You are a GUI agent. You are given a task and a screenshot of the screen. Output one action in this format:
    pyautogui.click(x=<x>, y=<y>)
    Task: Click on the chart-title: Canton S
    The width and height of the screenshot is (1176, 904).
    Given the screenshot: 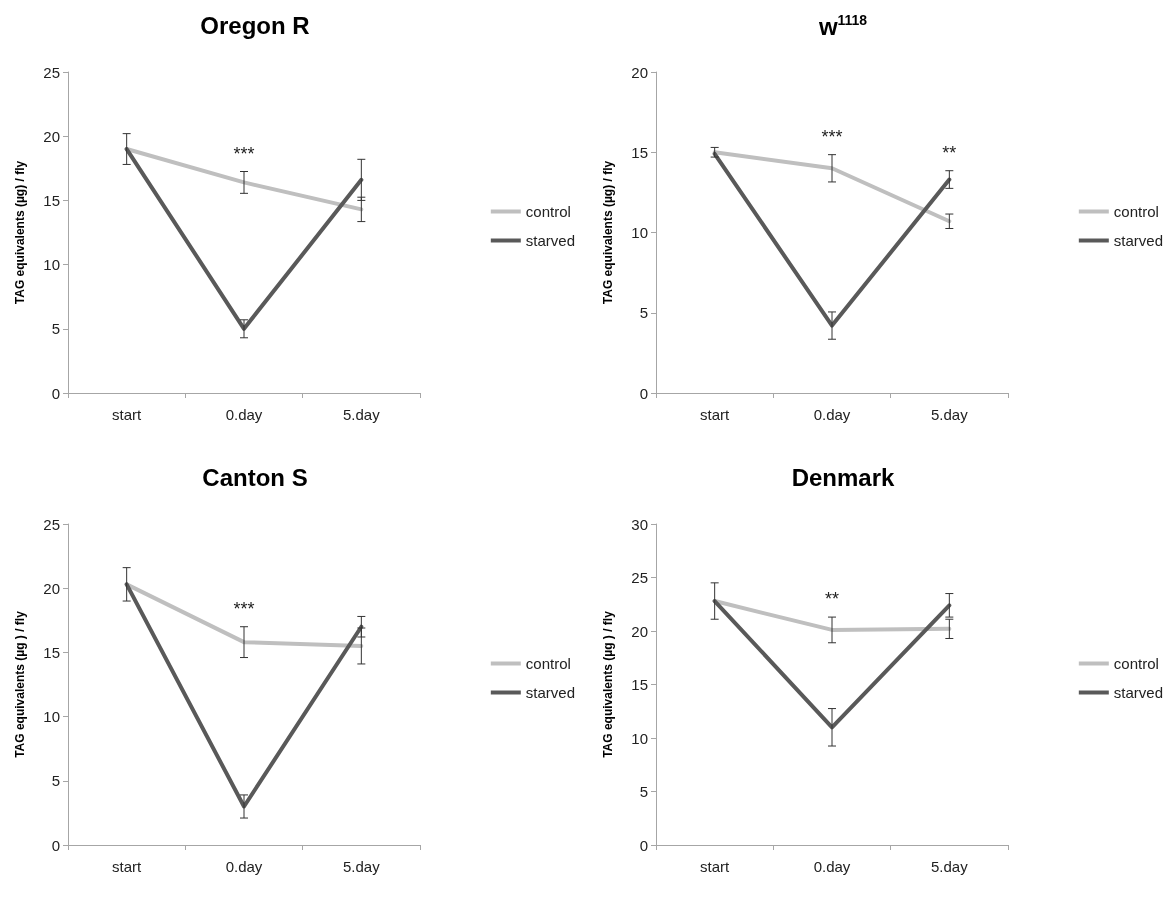 What is the action you would take?
    pyautogui.click(x=255, y=477)
    